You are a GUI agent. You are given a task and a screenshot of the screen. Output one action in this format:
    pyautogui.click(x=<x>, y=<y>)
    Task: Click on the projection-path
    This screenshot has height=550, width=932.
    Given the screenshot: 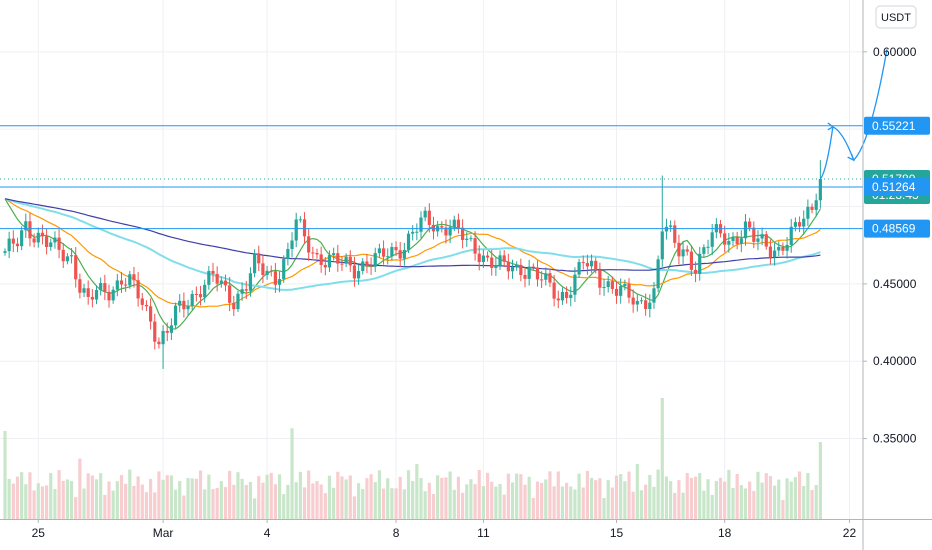 What is the action you would take?
    pyautogui.click(x=853, y=114)
    